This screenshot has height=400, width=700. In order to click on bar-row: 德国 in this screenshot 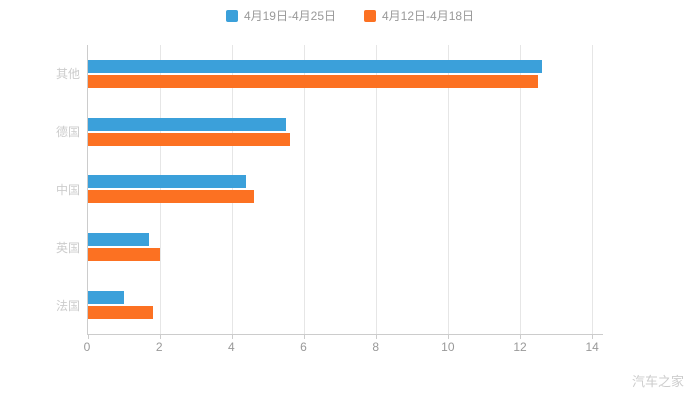, I will do `click(329, 132)`.